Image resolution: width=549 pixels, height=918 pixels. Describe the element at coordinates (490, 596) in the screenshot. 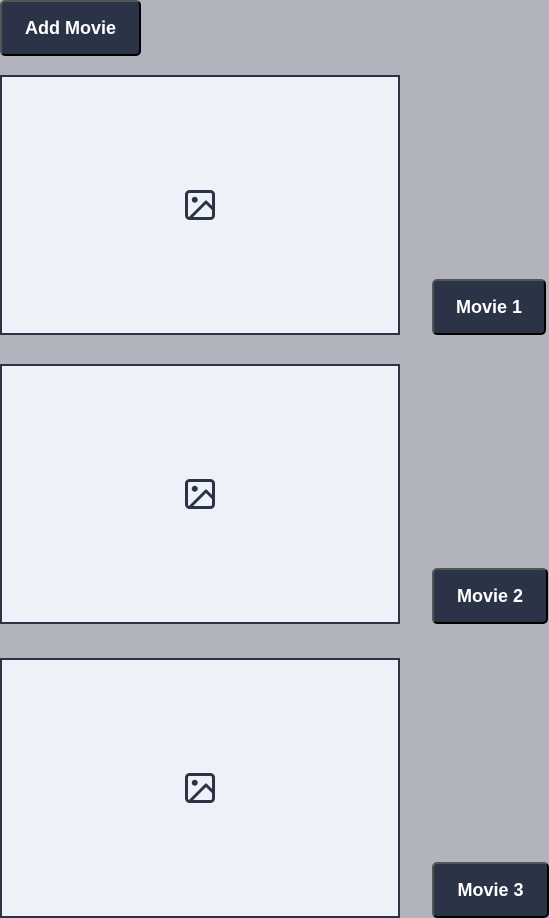

I see `movie-2-button: Movie 2` at that location.